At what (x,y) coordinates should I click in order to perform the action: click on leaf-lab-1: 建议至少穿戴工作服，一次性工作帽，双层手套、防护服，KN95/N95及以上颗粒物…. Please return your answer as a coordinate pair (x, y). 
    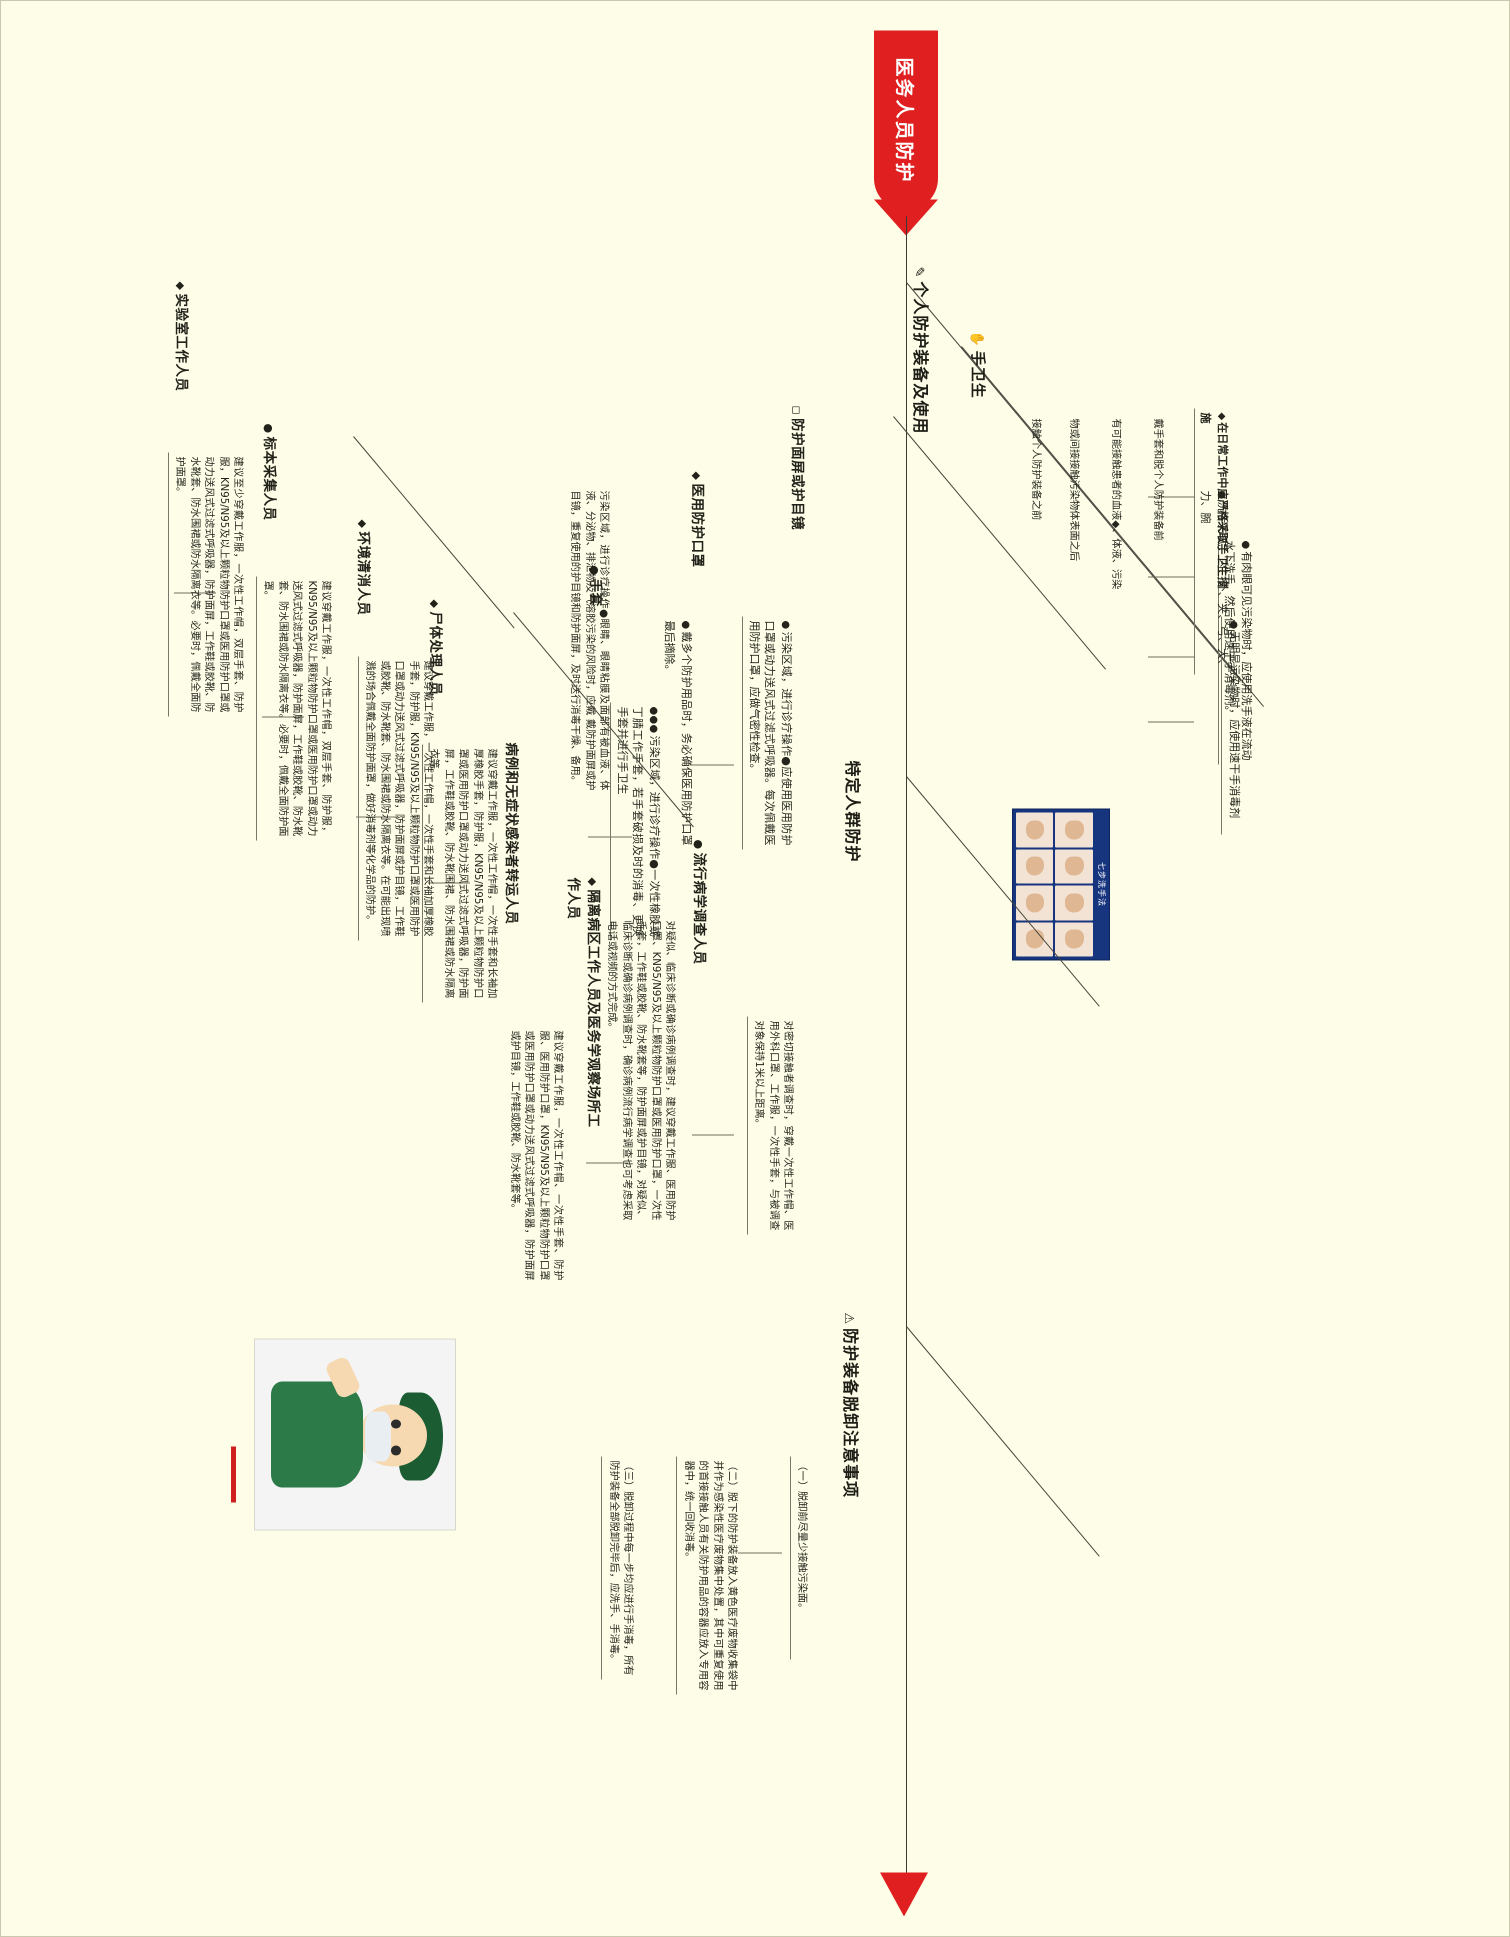
    Looking at the image, I should click on (205, 584).